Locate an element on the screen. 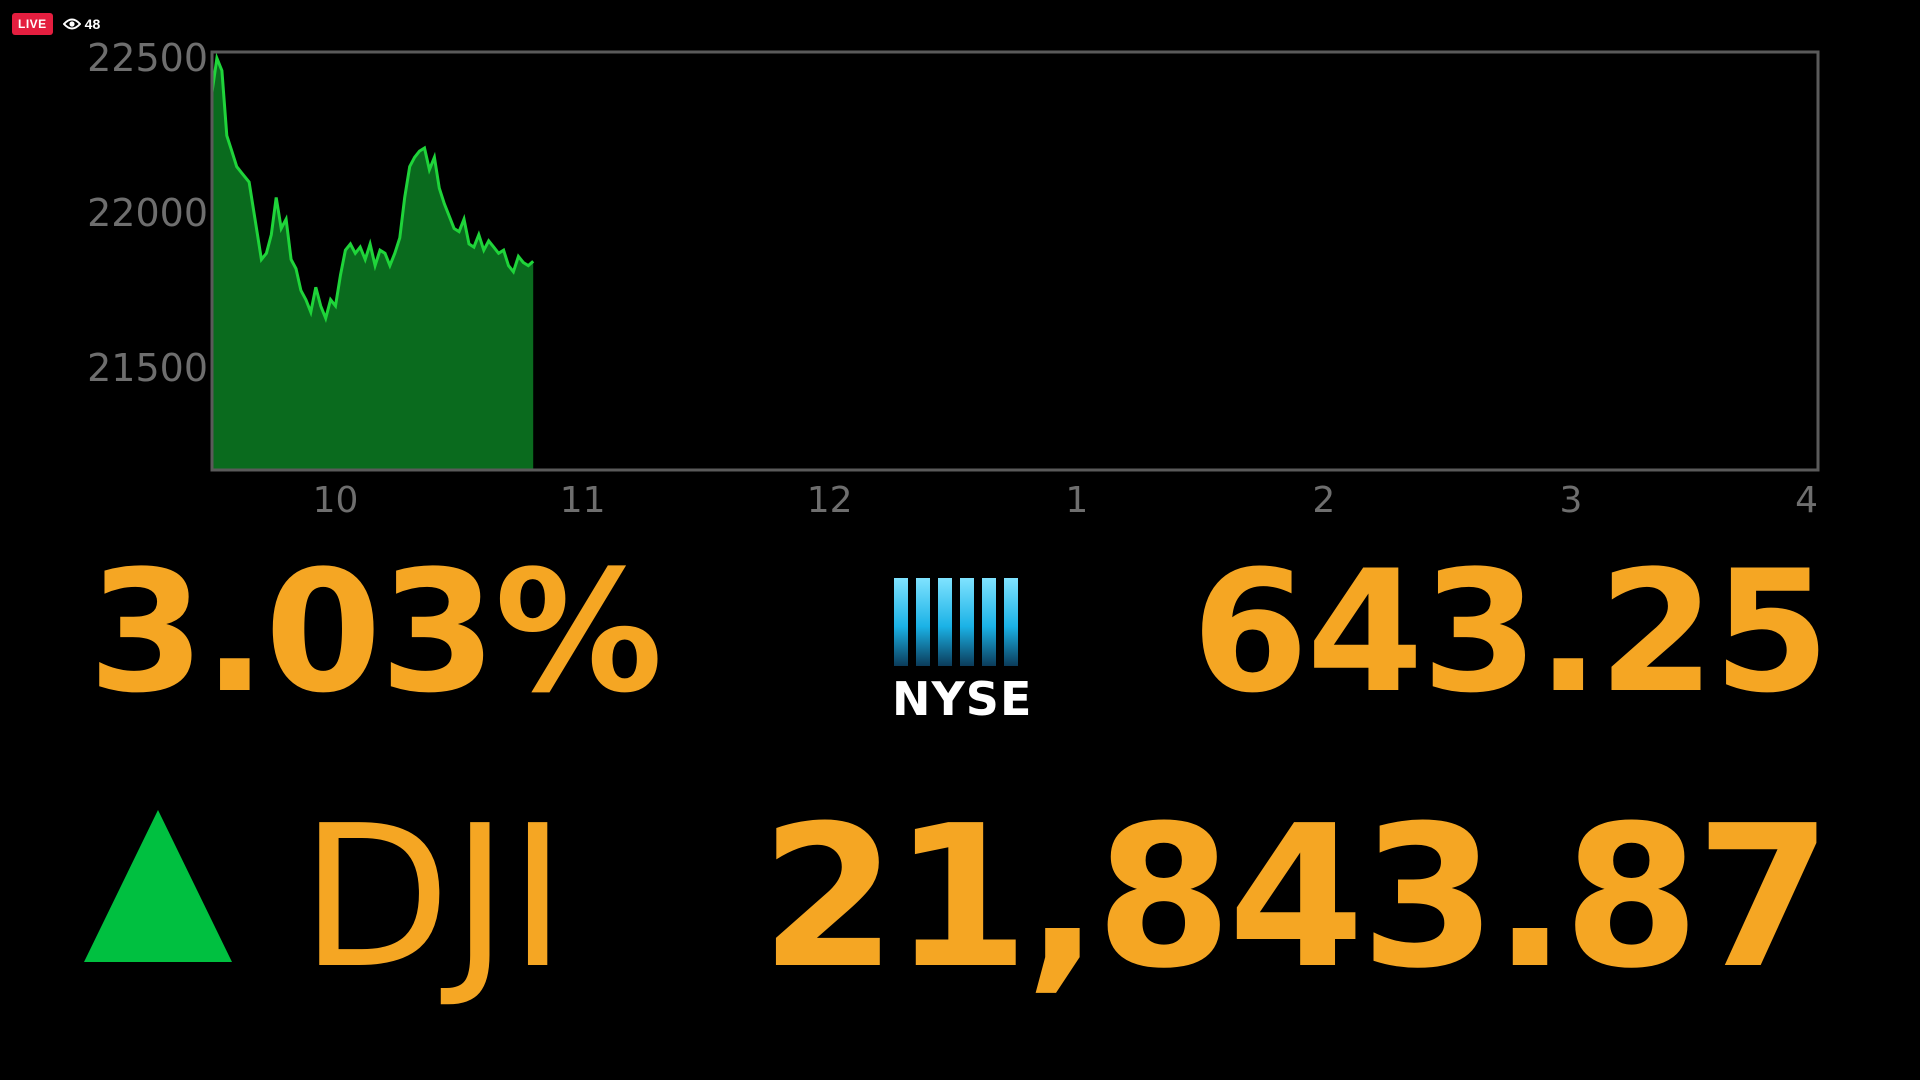 Image resolution: width=1920 pixels, height=1080 pixels. nyse-pillars-icon is located at coordinates (956, 622).